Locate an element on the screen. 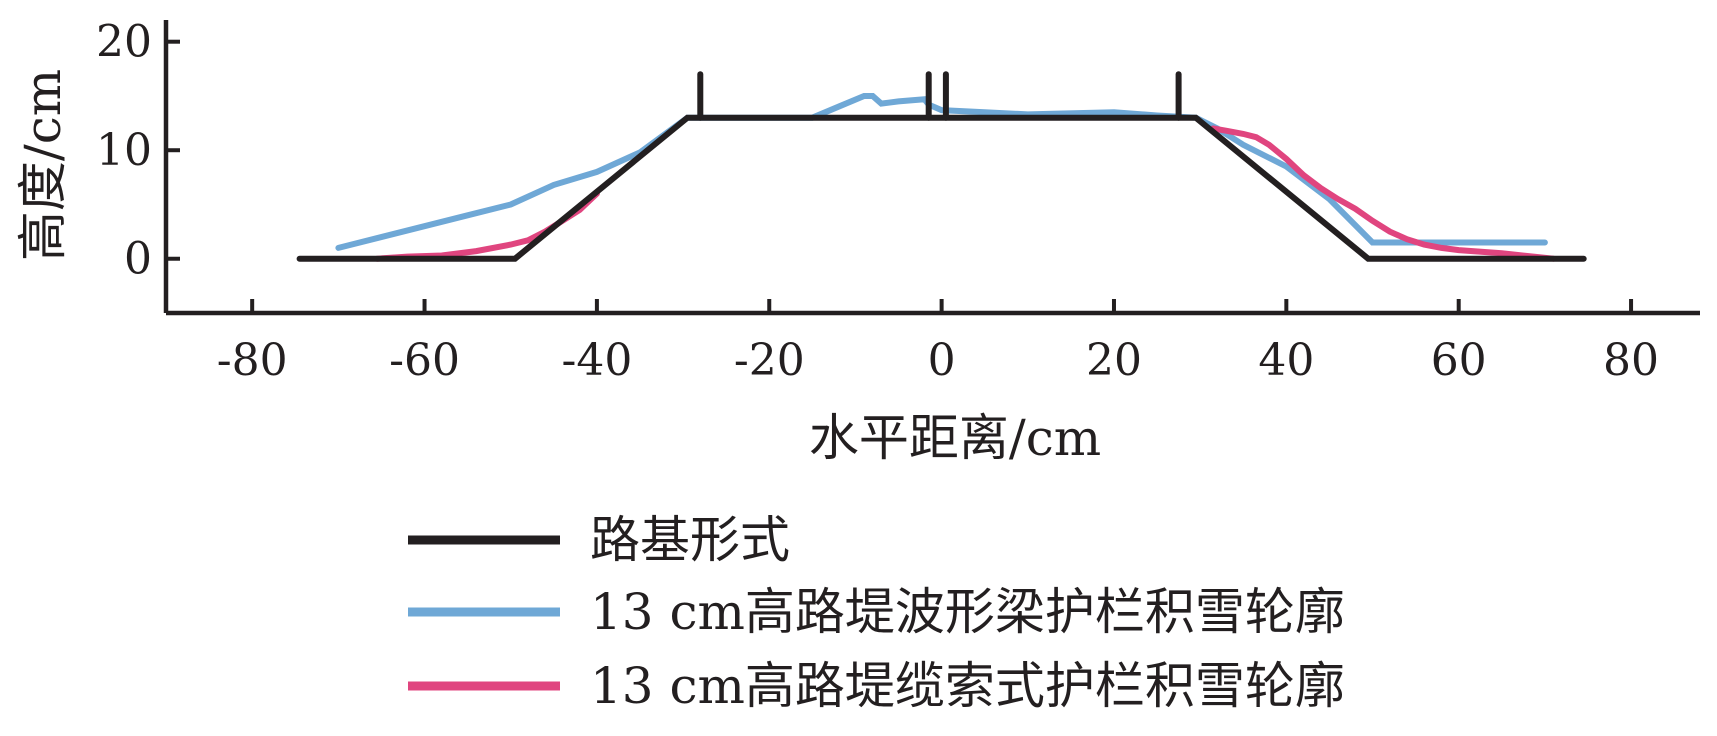 This screenshot has width=1717, height=736. x-tick-label: -40 is located at coordinates (596, 360).